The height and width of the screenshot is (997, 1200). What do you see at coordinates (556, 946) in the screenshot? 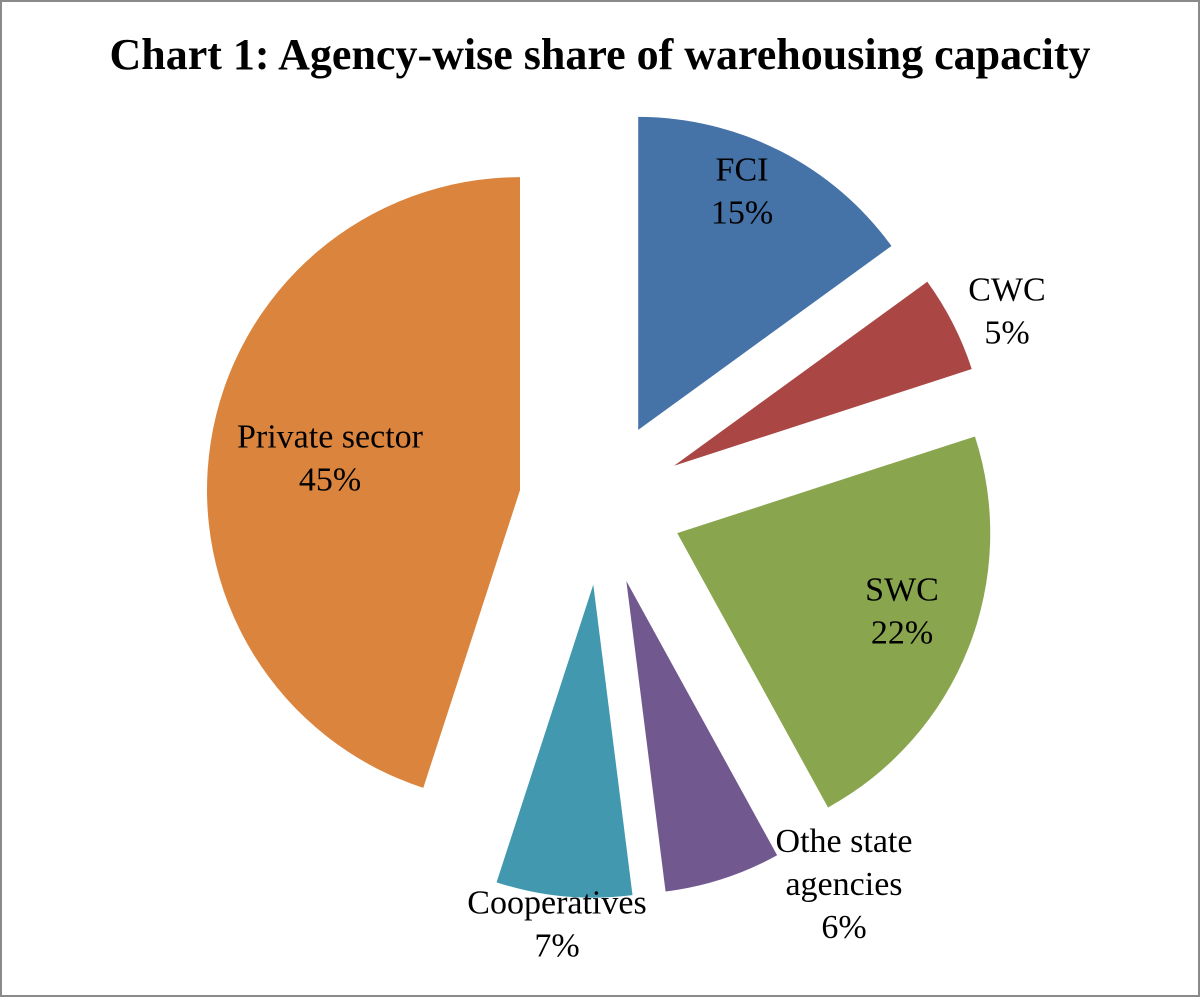
I see `data-label-line: 7%` at bounding box center [556, 946].